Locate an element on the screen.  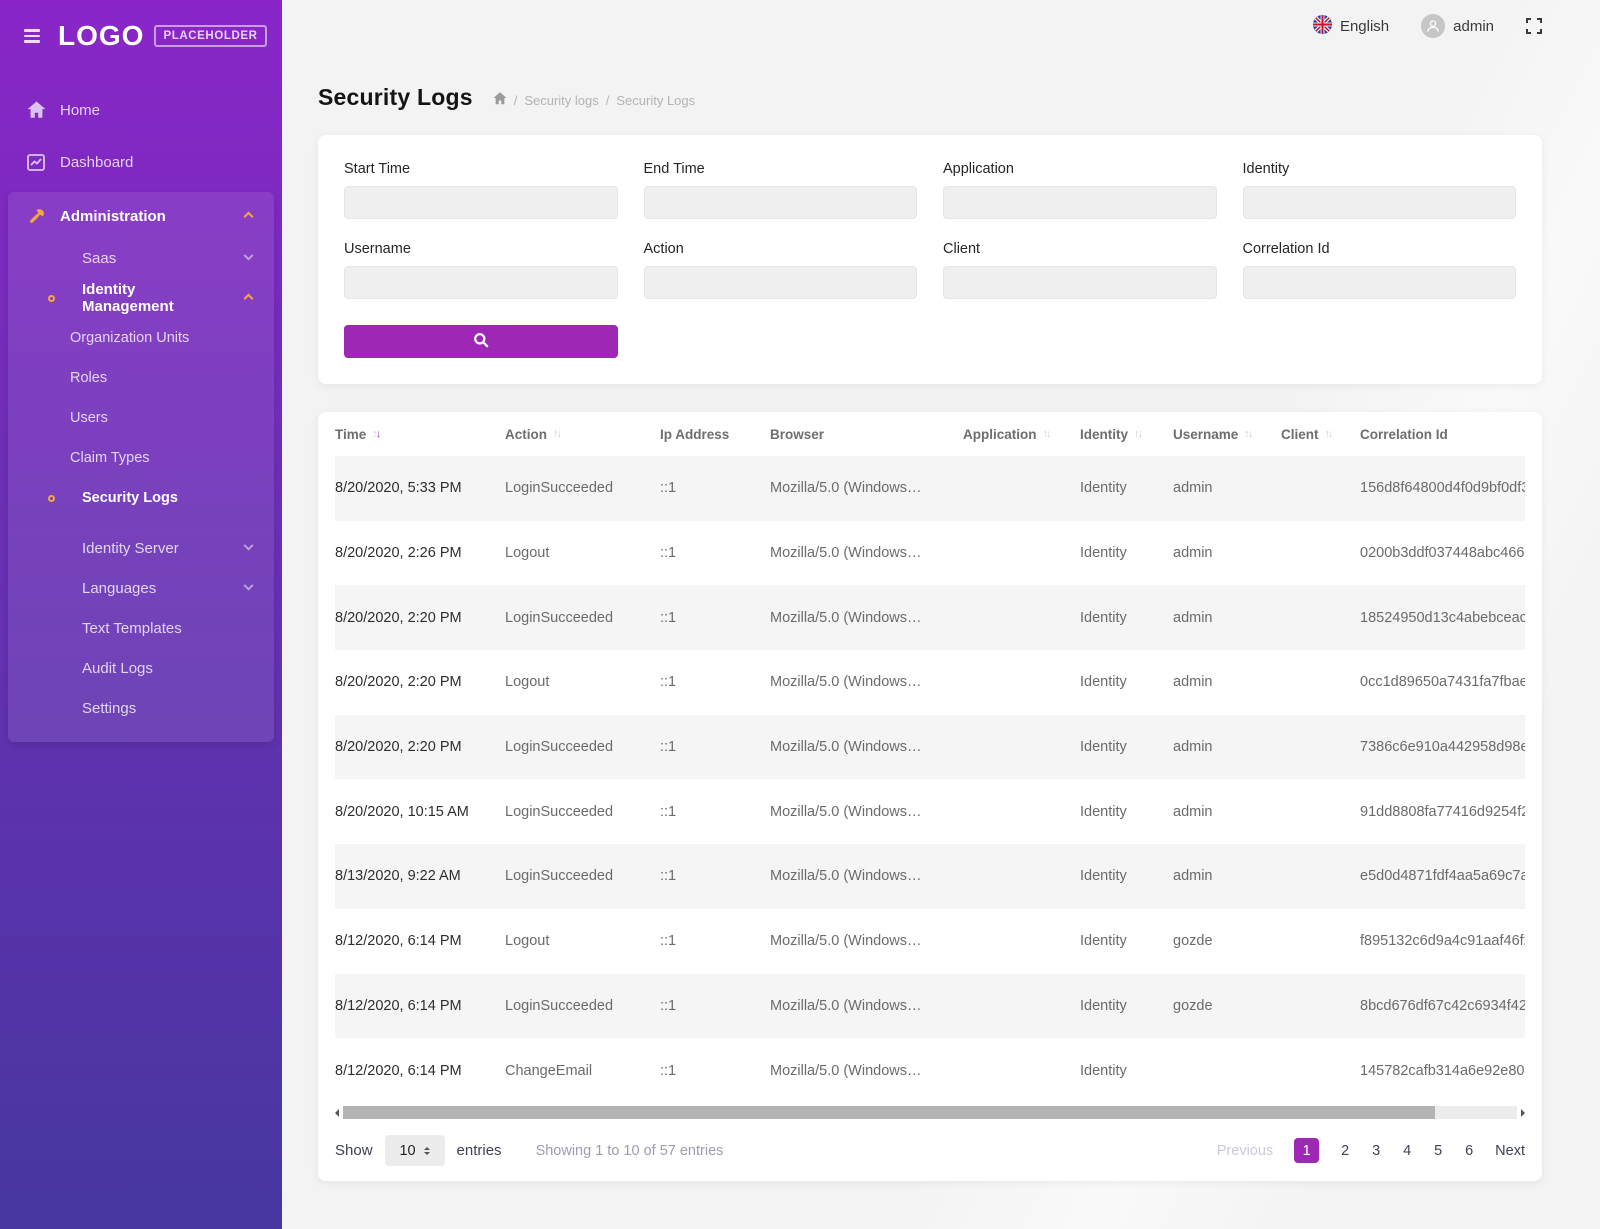
scrollbar-thumb is located at coordinates (889, 1113).